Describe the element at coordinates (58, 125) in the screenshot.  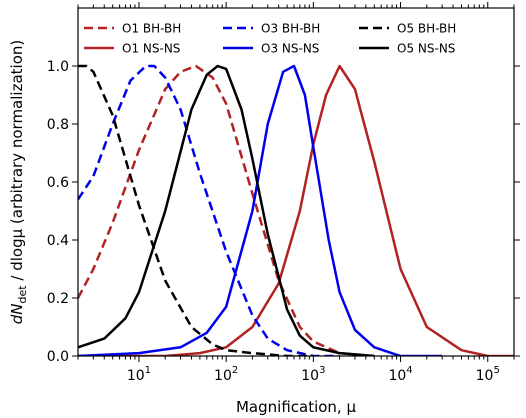
I see `y-tick-label: 0.8` at that location.